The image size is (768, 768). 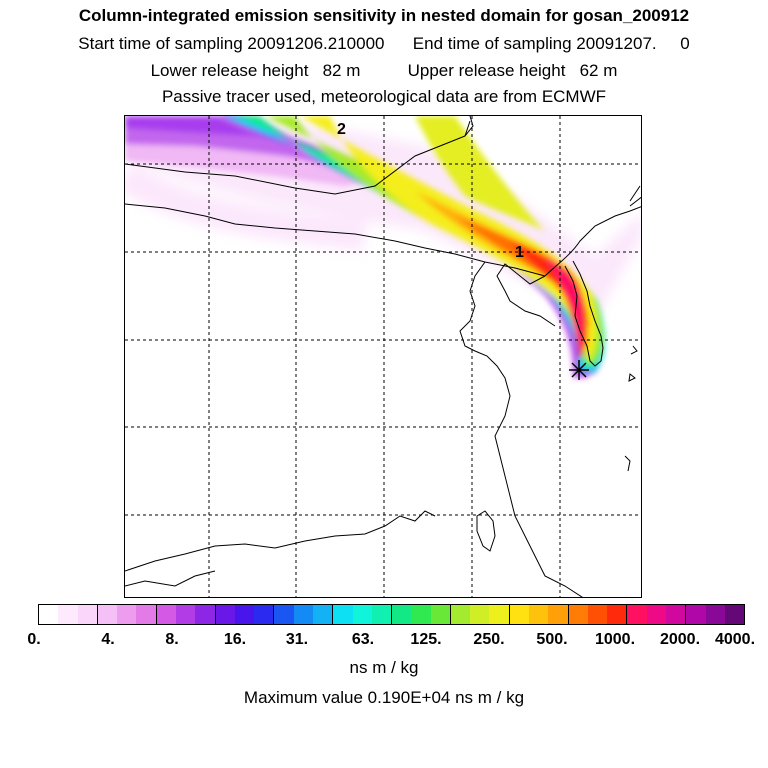 I want to click on tick-label: 2000., so click(x=680, y=639).